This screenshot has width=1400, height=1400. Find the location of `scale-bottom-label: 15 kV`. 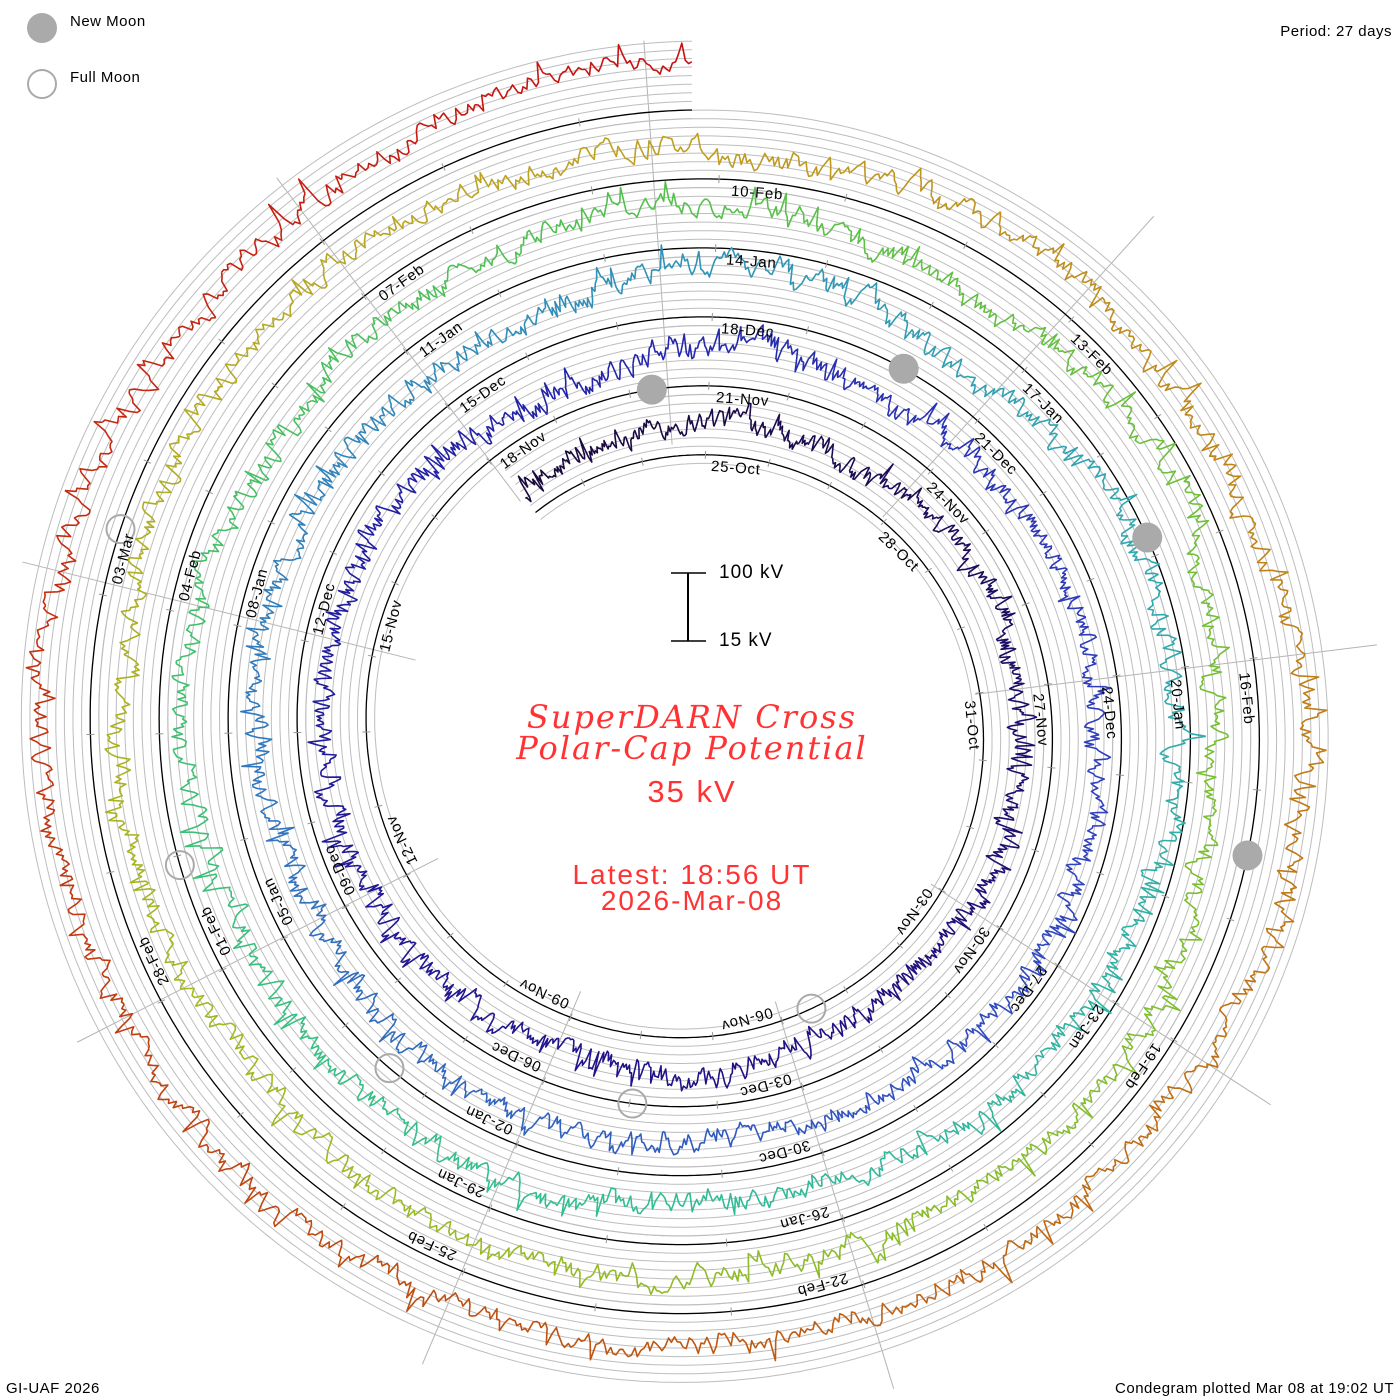

scale-bottom-label: 15 kV is located at coordinates (746, 640).